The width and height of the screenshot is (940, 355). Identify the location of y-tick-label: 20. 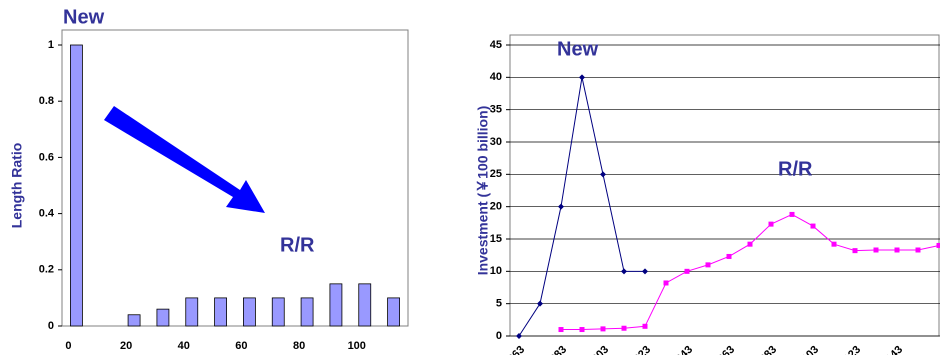
(496, 207).